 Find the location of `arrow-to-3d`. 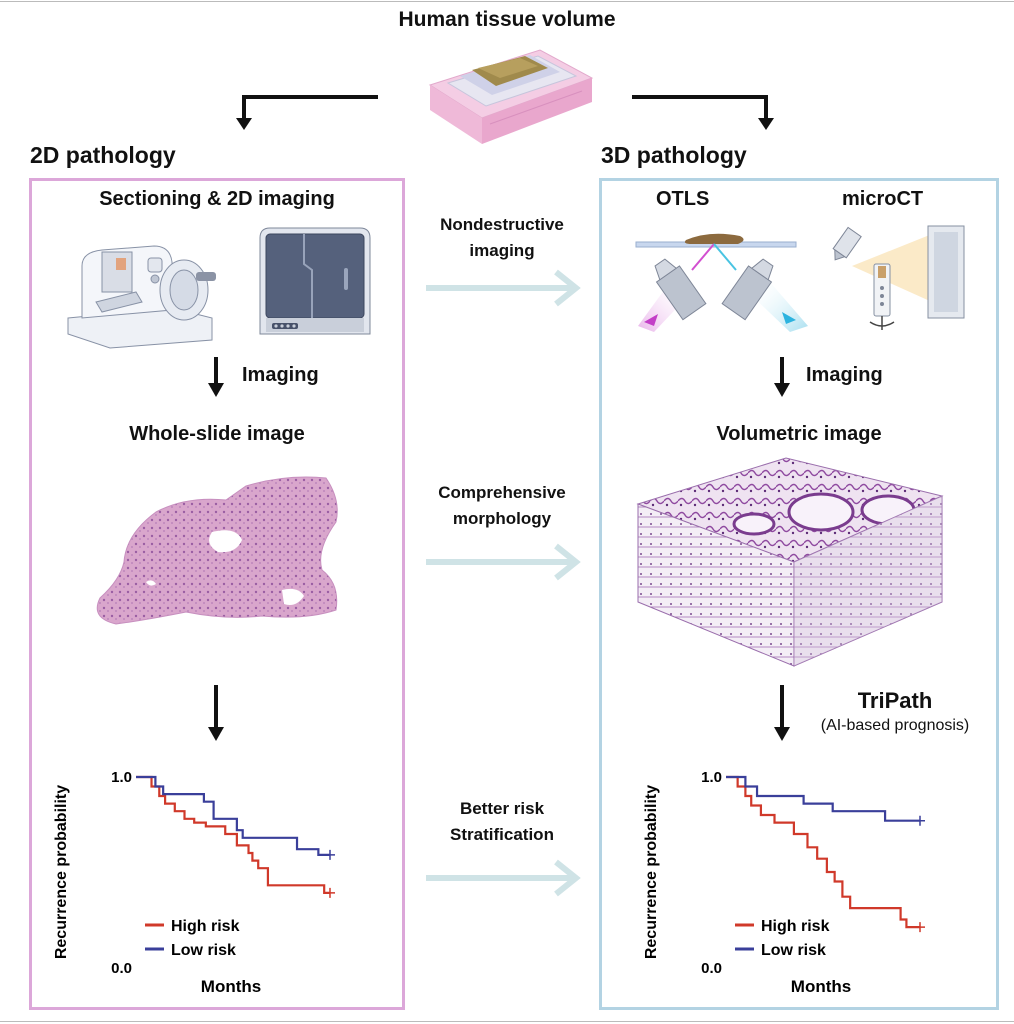

arrow-to-3d is located at coordinates (703, 112).